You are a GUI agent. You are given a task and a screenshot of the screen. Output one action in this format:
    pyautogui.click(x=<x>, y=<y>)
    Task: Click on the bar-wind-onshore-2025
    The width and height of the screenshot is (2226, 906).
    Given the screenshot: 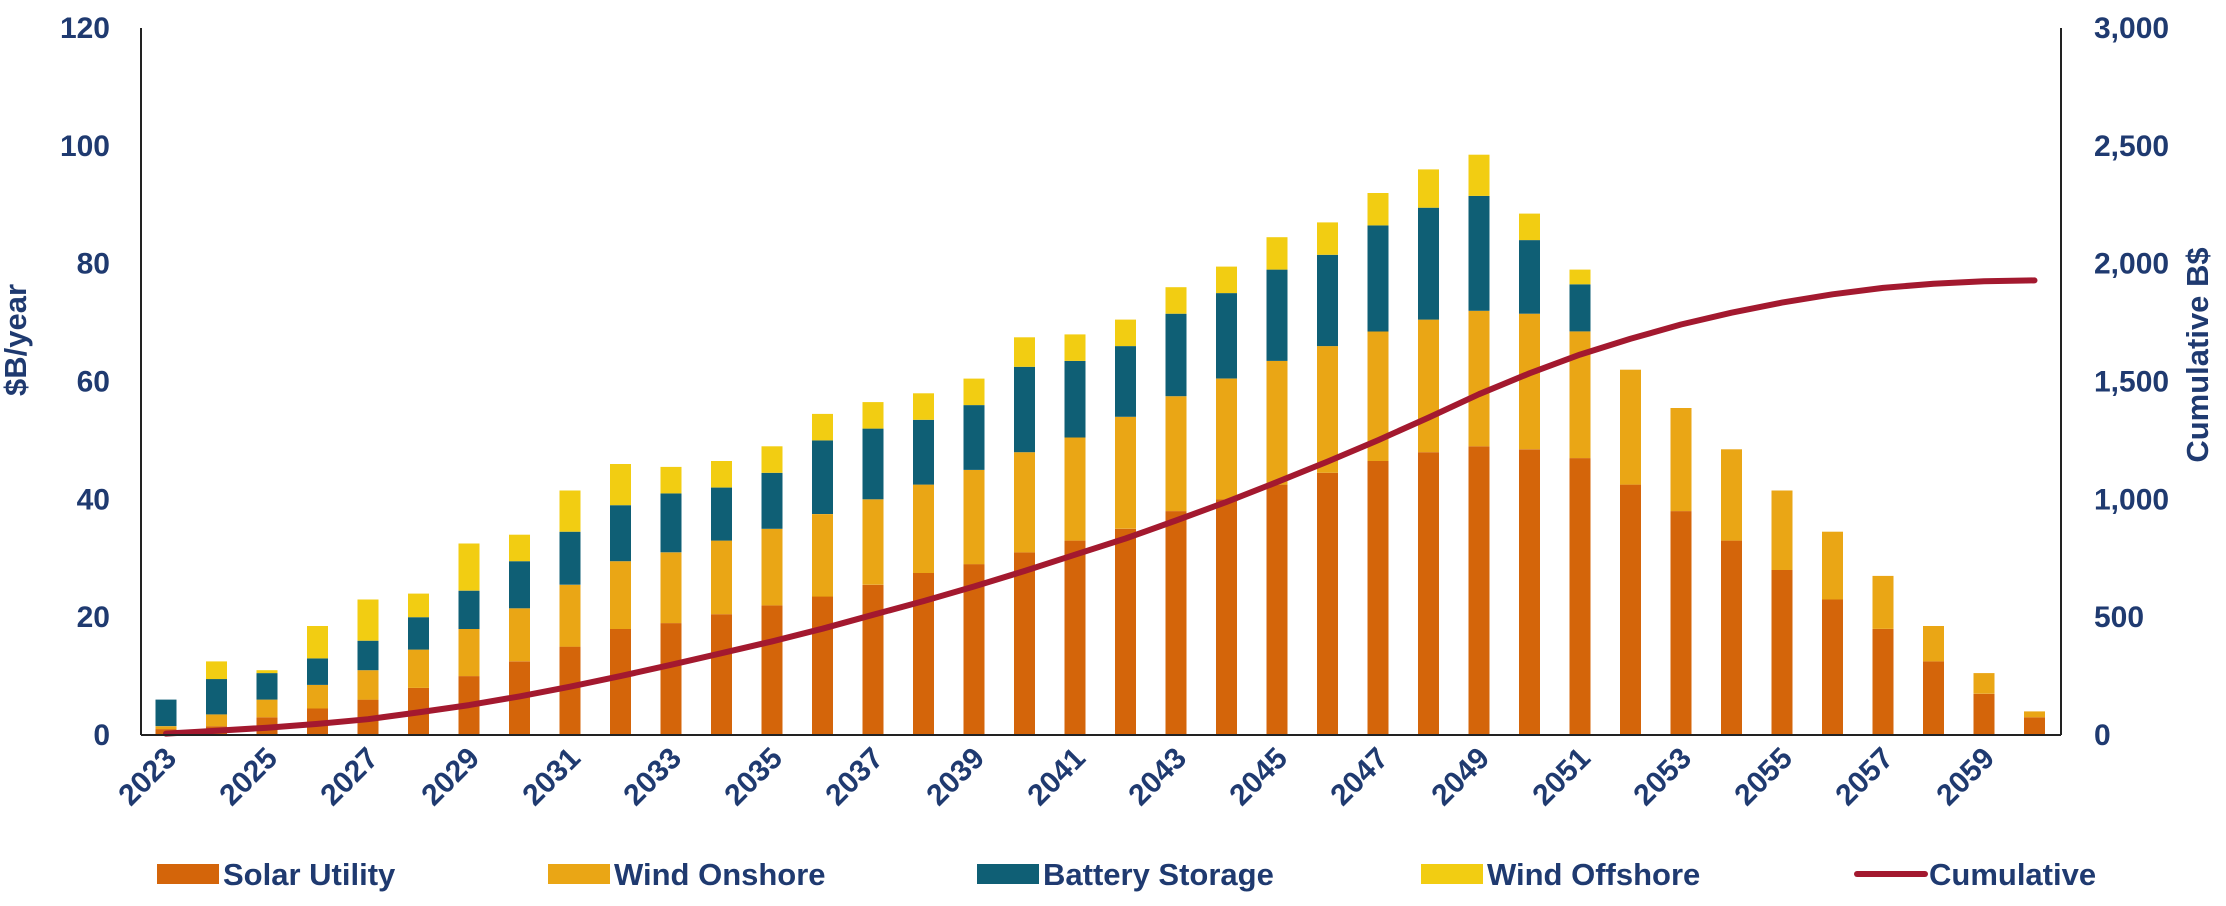 What is the action you would take?
    pyautogui.click(x=267, y=708)
    